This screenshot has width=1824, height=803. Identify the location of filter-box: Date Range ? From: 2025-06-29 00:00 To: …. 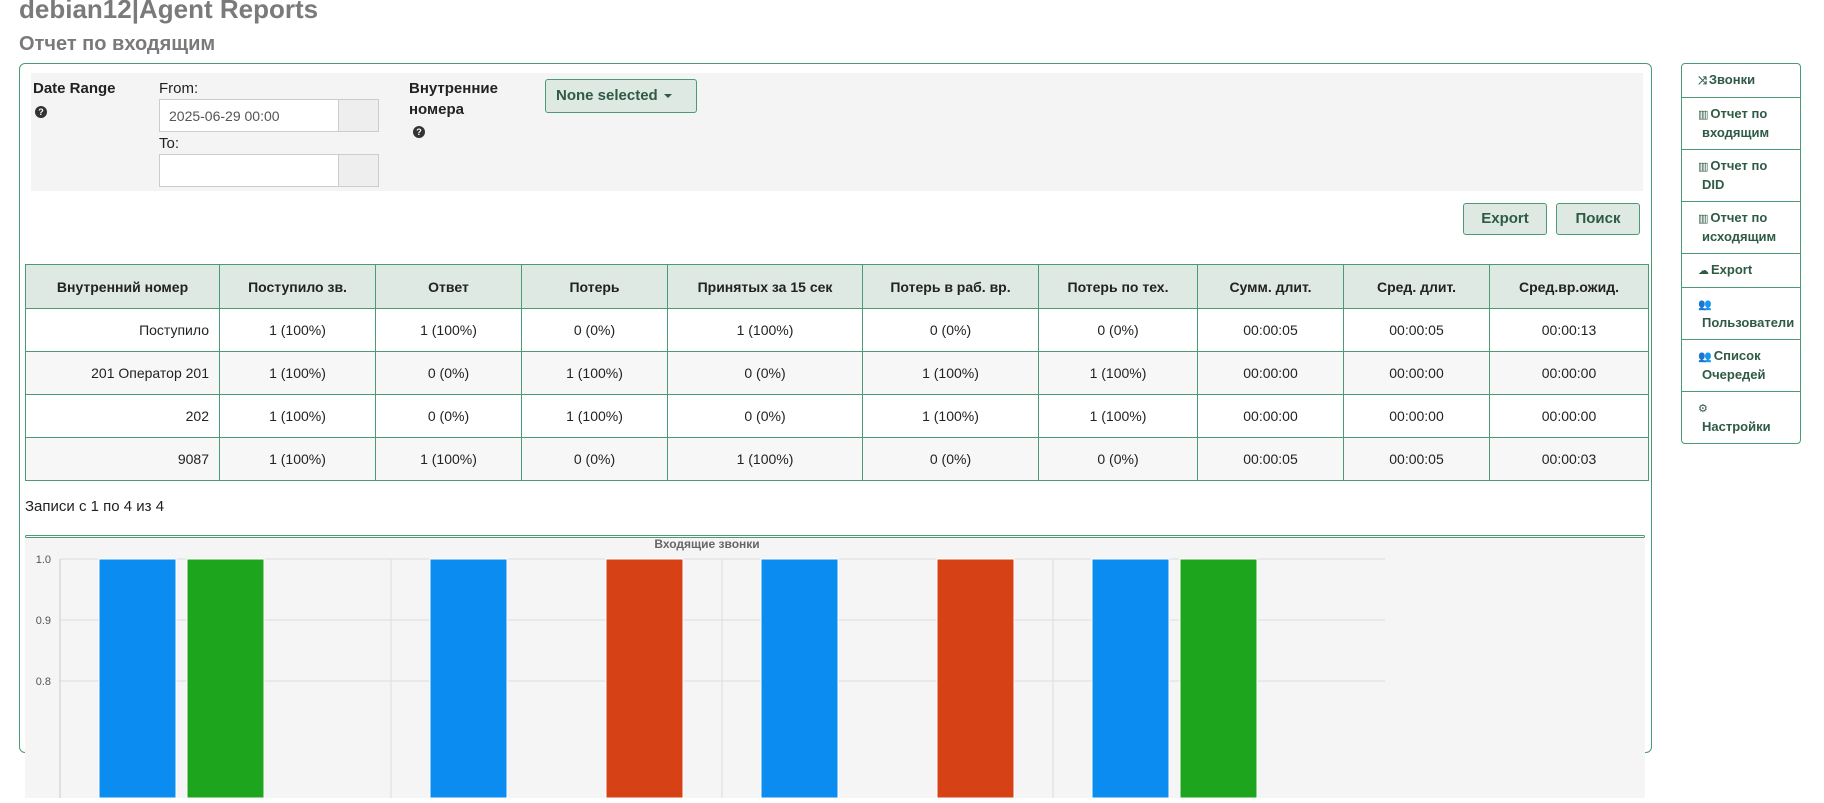
(837, 132).